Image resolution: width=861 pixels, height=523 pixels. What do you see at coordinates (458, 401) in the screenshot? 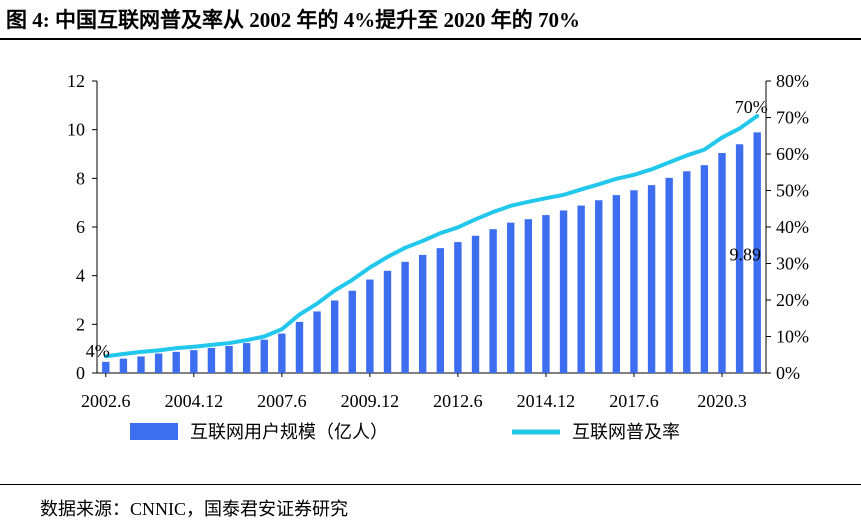
I see `x-tick-label: 2012.6` at bounding box center [458, 401].